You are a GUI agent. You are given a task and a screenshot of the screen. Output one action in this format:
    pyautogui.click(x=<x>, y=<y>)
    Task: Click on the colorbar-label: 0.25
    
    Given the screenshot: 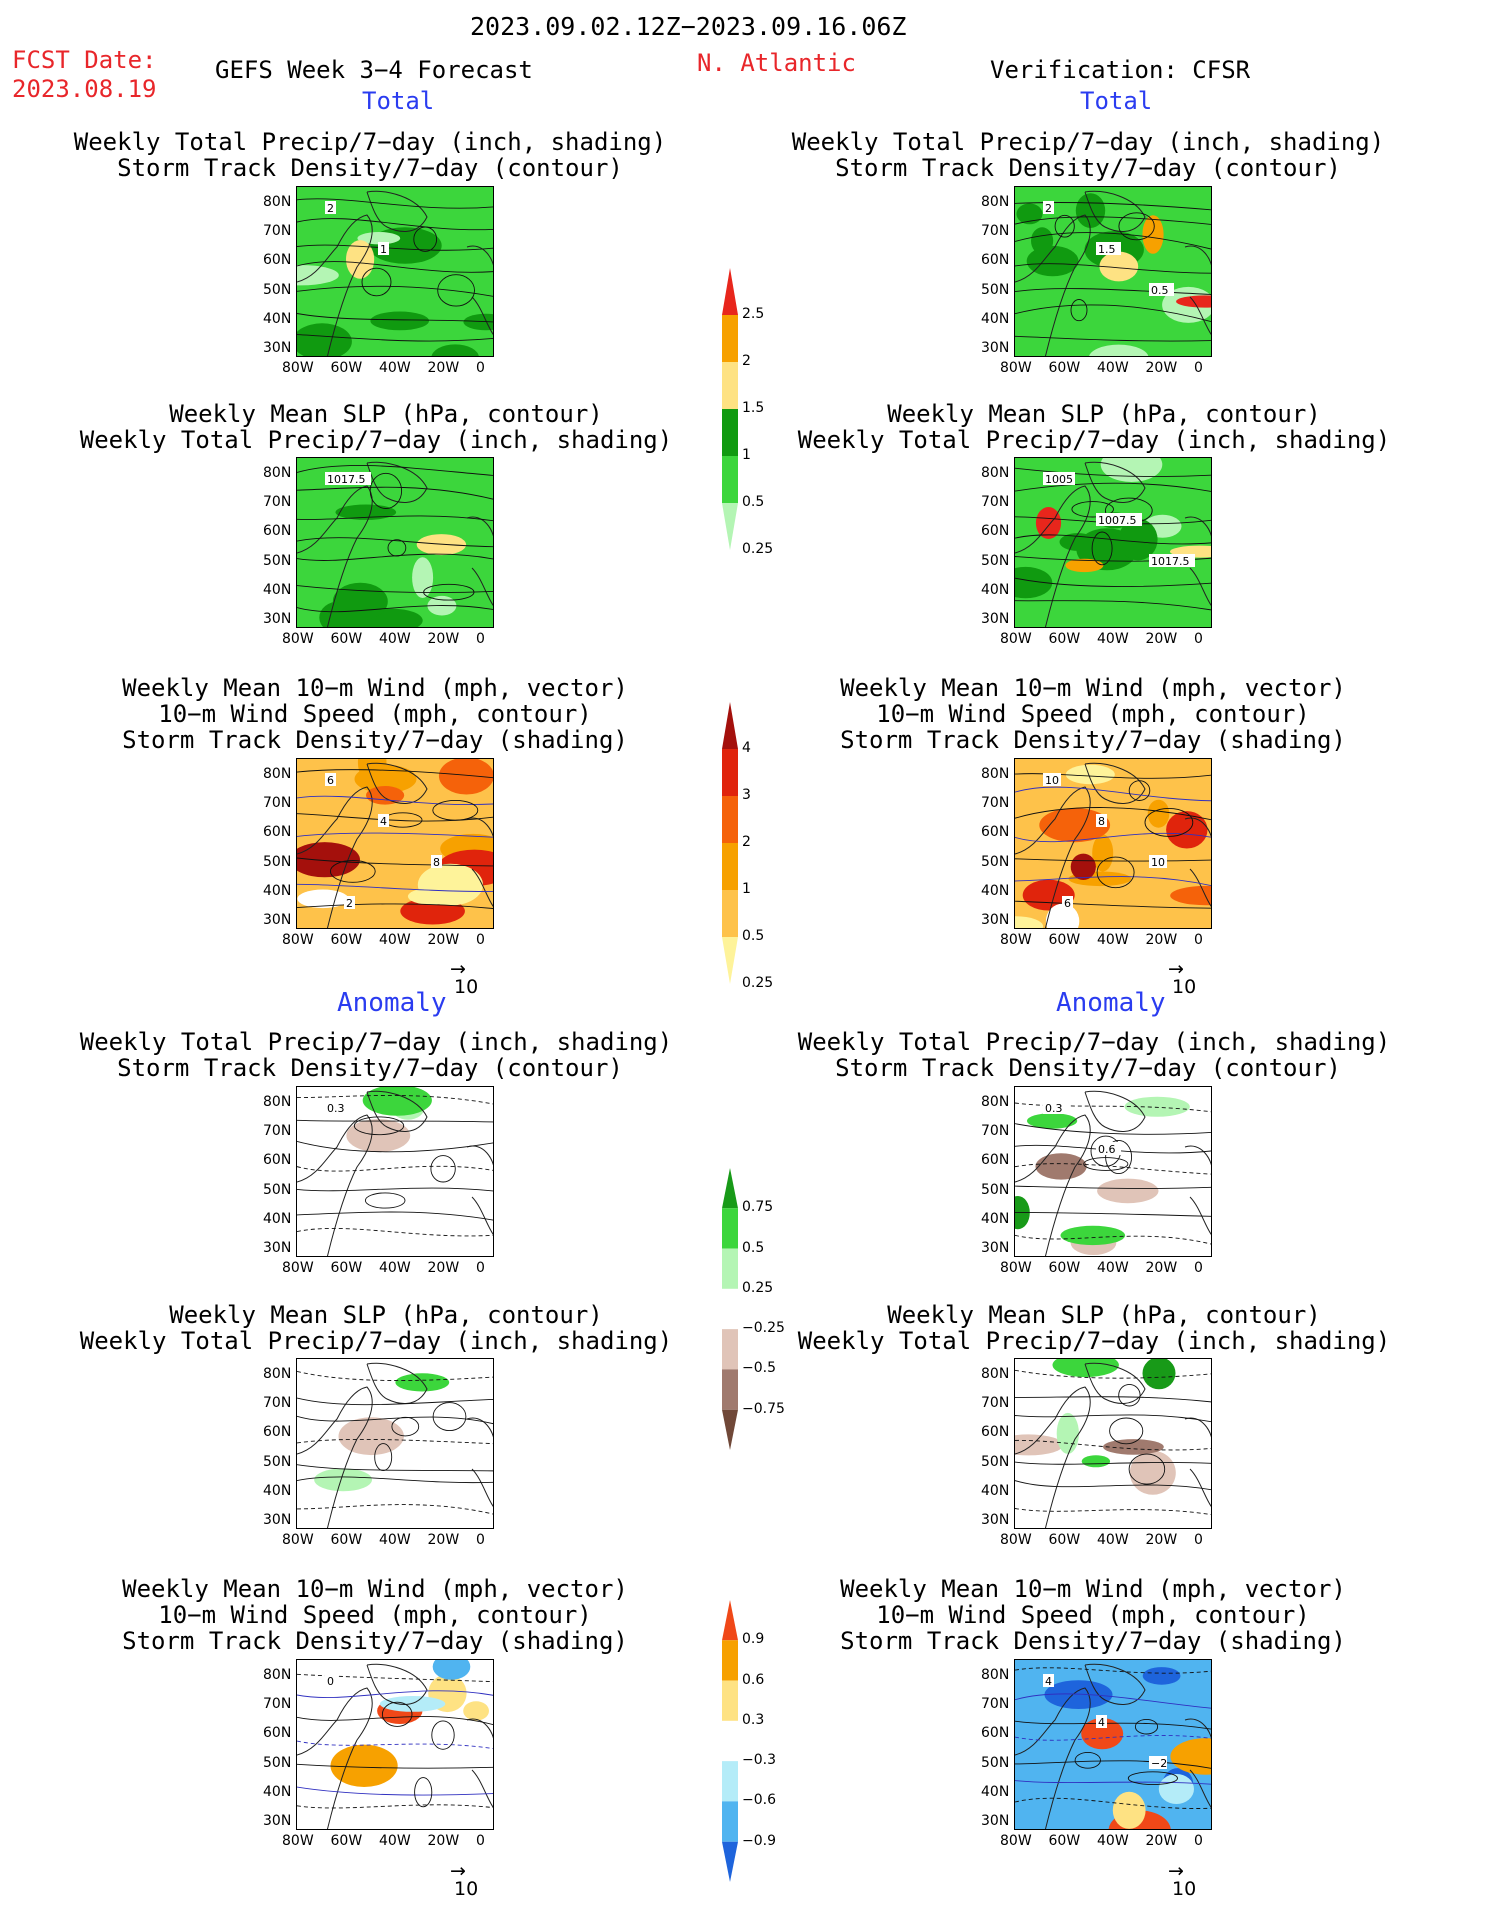 What is the action you would take?
    pyautogui.click(x=758, y=1287)
    